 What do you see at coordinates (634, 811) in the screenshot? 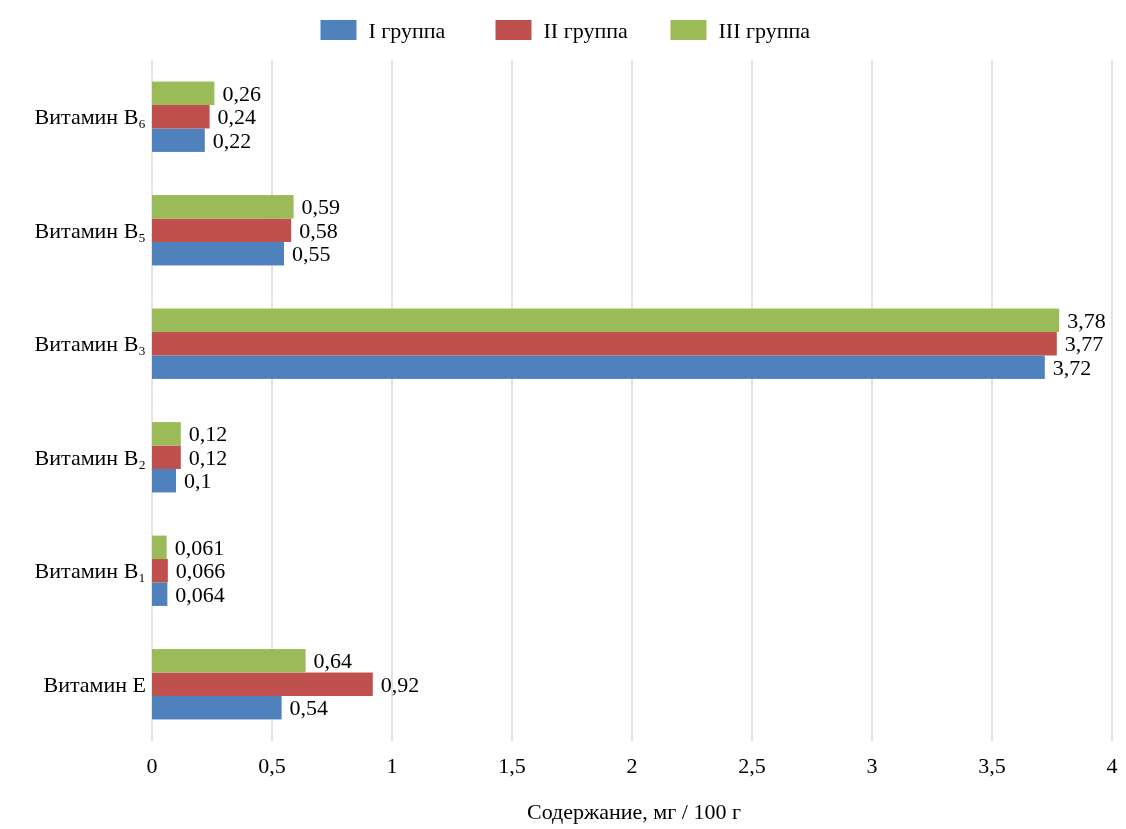
I see `x-axis-title: Содержание, мг / 100 г` at bounding box center [634, 811].